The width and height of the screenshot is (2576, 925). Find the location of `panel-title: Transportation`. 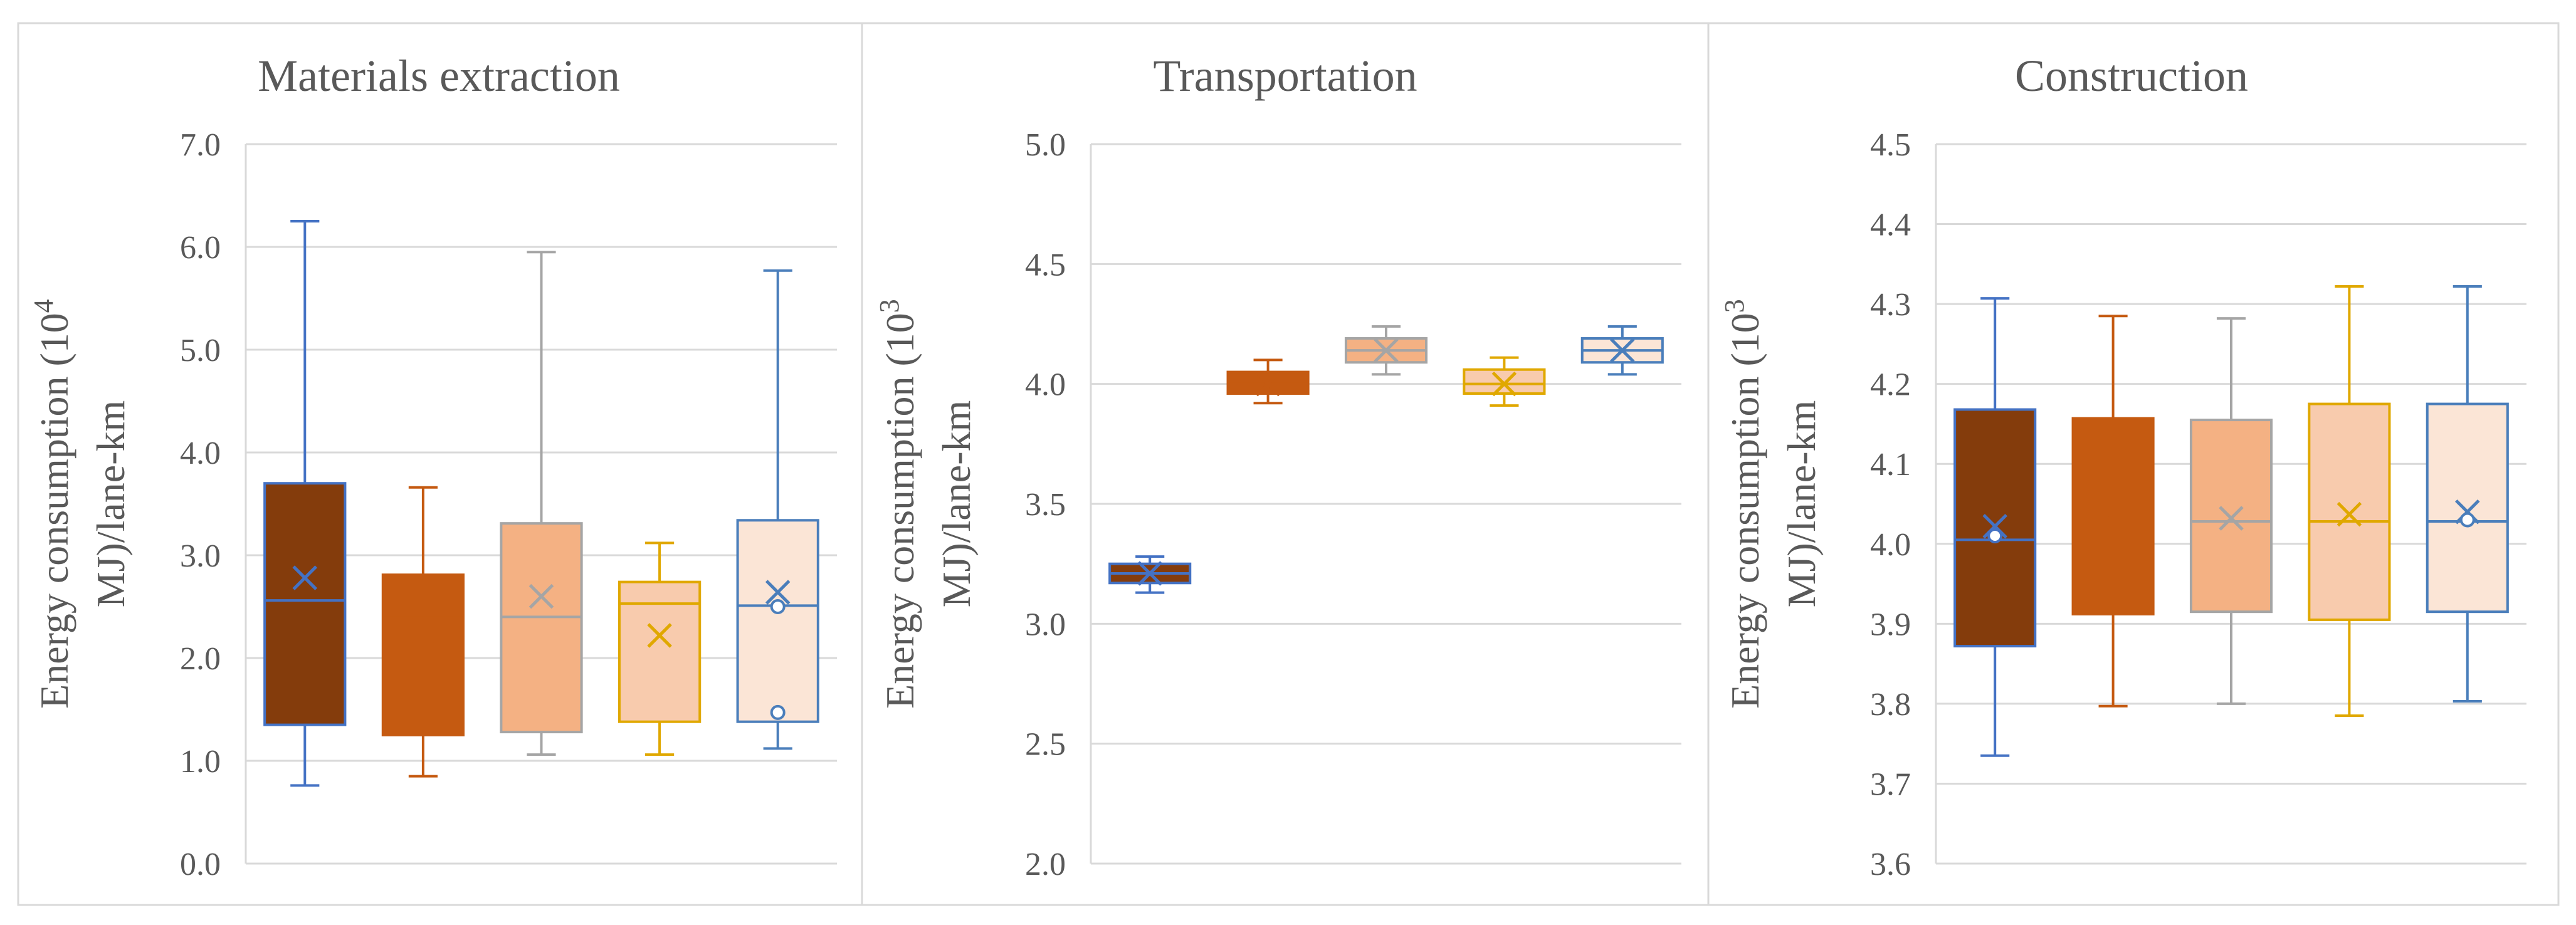

panel-title: Transportation is located at coordinates (1285, 76).